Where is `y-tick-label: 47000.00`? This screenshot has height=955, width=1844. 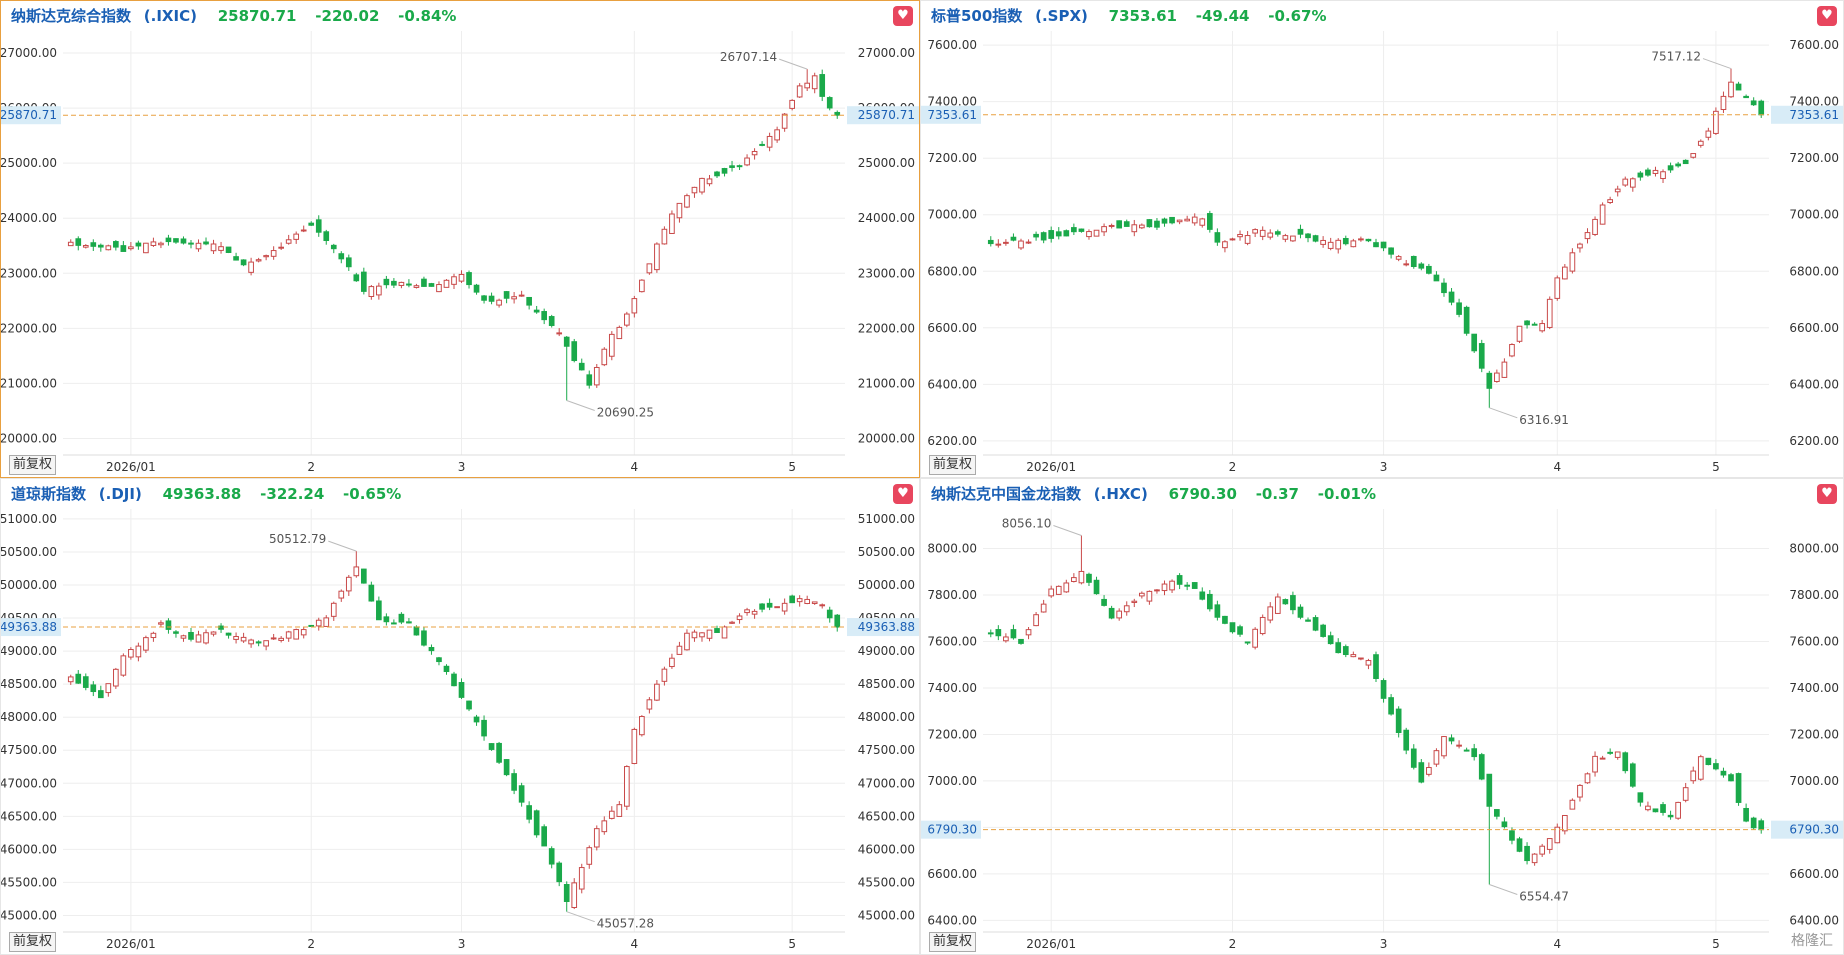
y-tick-label: 47000.00 is located at coordinates (29, 783).